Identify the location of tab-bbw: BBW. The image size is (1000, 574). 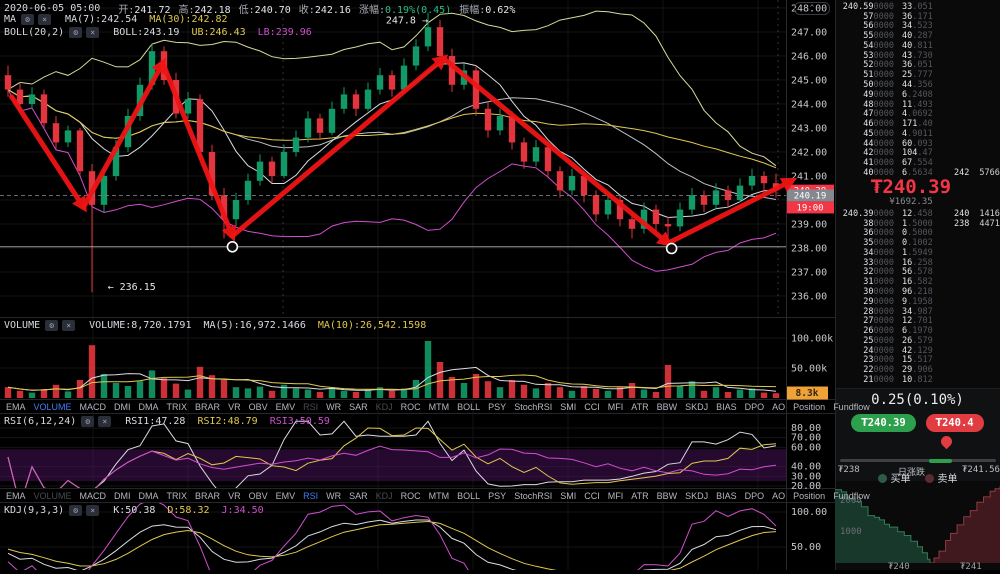
(667, 496).